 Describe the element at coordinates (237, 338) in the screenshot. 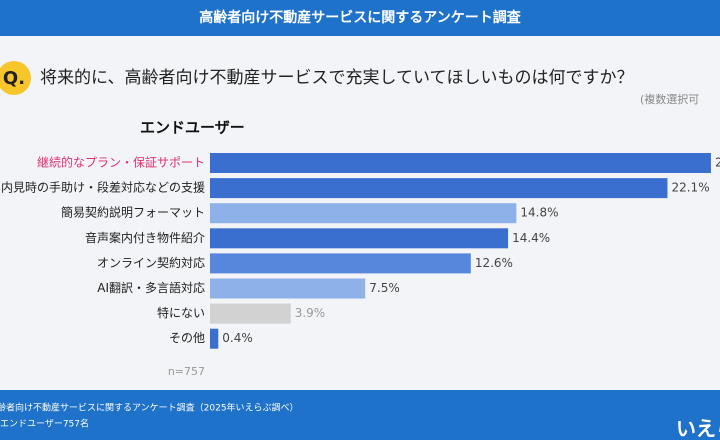

I see `value-label: 0.4%` at that location.